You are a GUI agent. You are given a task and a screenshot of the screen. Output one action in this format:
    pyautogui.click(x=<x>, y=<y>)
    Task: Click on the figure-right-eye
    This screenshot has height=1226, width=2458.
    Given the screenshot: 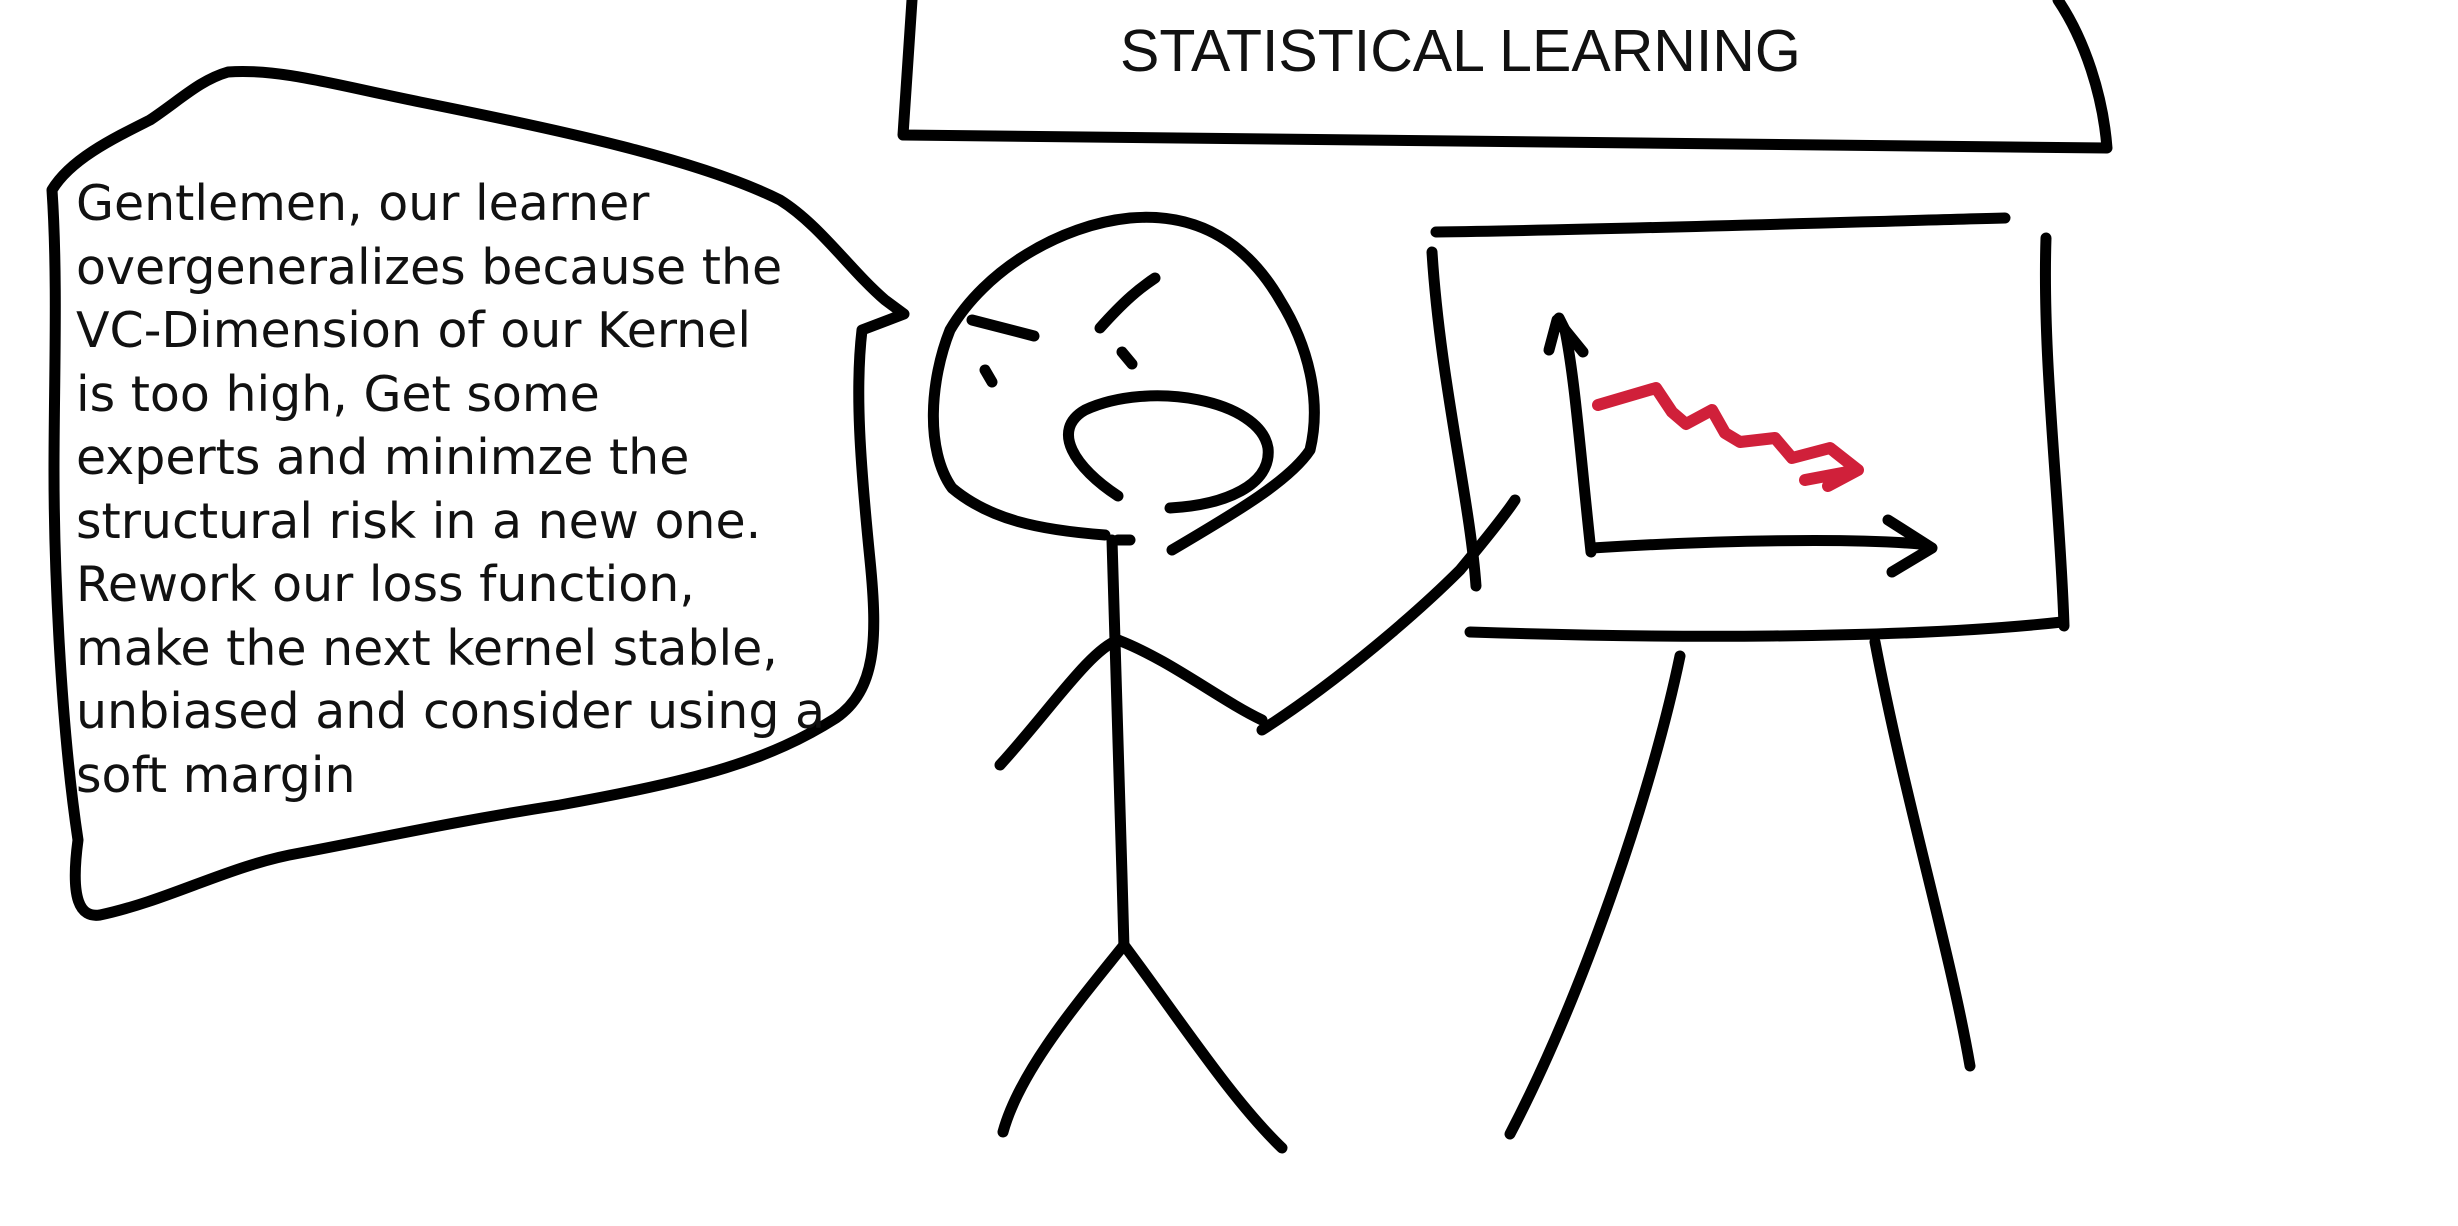 What is the action you would take?
    pyautogui.click(x=1127, y=358)
    